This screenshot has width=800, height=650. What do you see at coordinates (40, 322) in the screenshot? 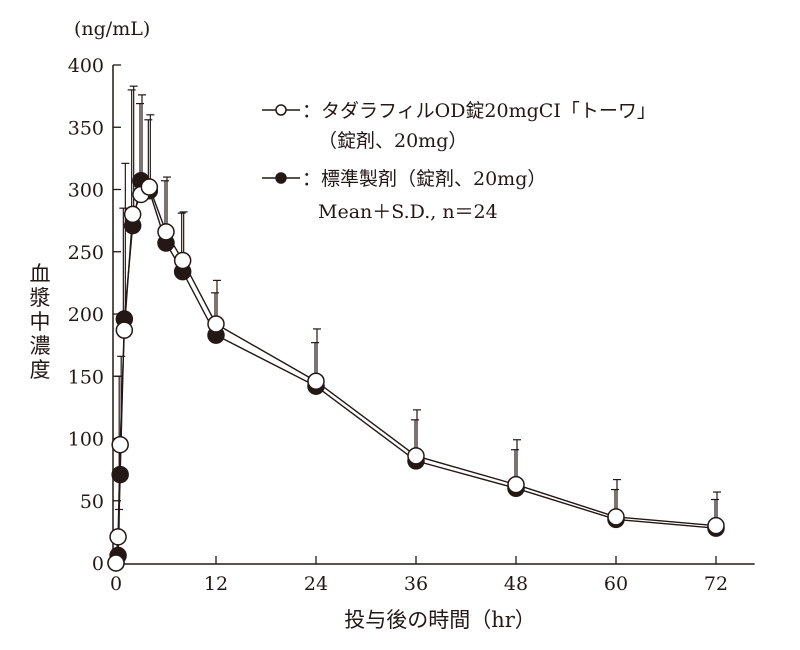
I see `y-axis-label: 血漿中濃度` at bounding box center [40, 322].